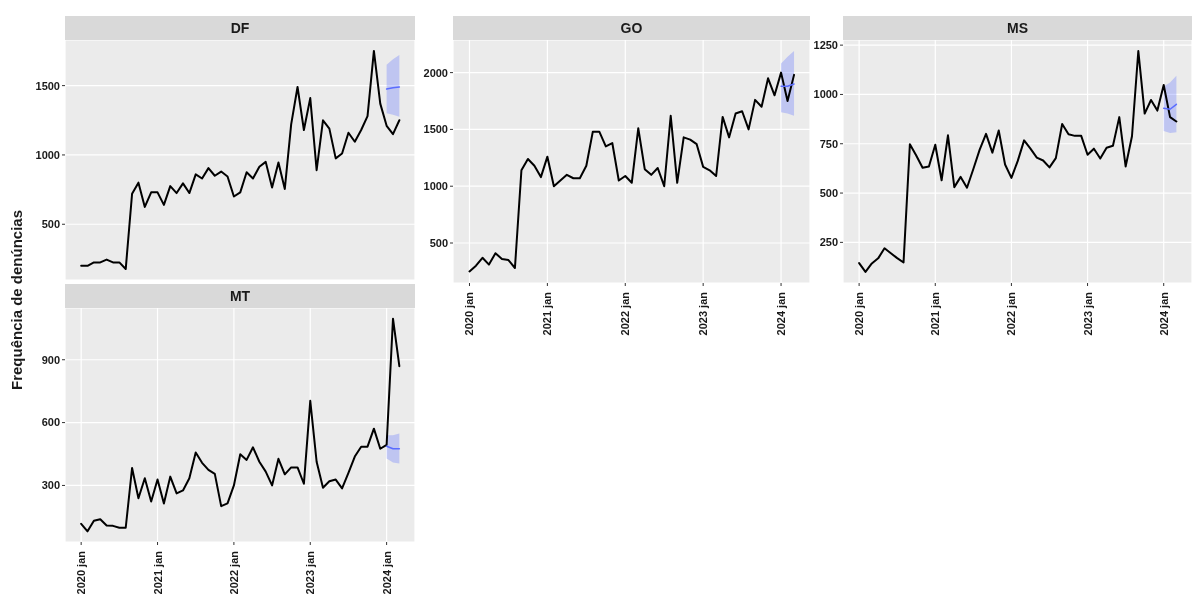 Image resolution: width=1195 pixels, height=595 pixels. I want to click on y-tick-label: 750, so click(828, 143).